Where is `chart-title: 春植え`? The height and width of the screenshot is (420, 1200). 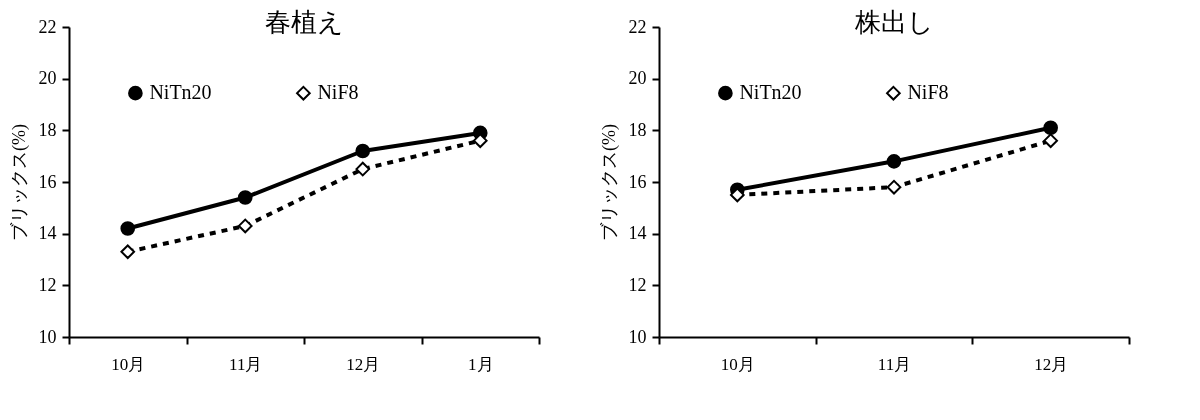 chart-title: 春植え is located at coordinates (304, 22).